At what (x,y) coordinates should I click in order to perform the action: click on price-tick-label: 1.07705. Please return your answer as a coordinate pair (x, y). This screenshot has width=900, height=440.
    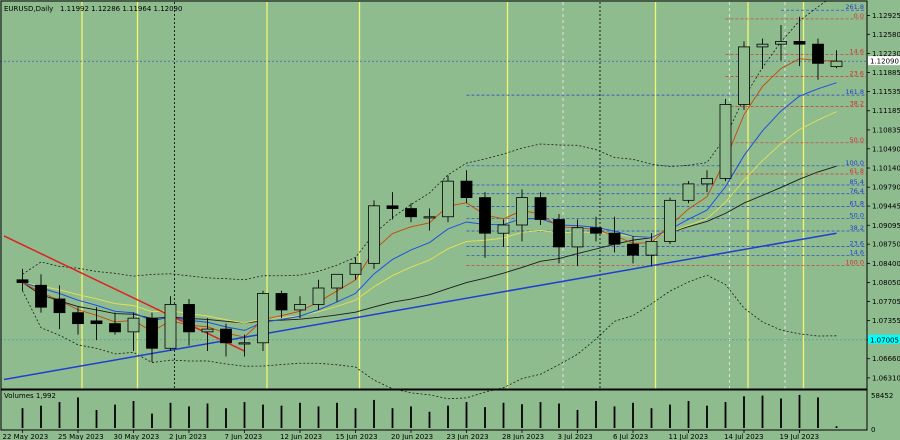
    Looking at the image, I should click on (886, 302).